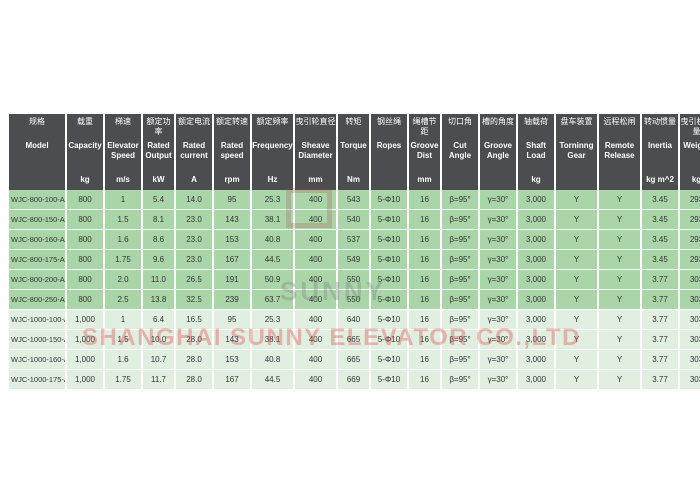  I want to click on header-unit: kg, so click(85, 179).